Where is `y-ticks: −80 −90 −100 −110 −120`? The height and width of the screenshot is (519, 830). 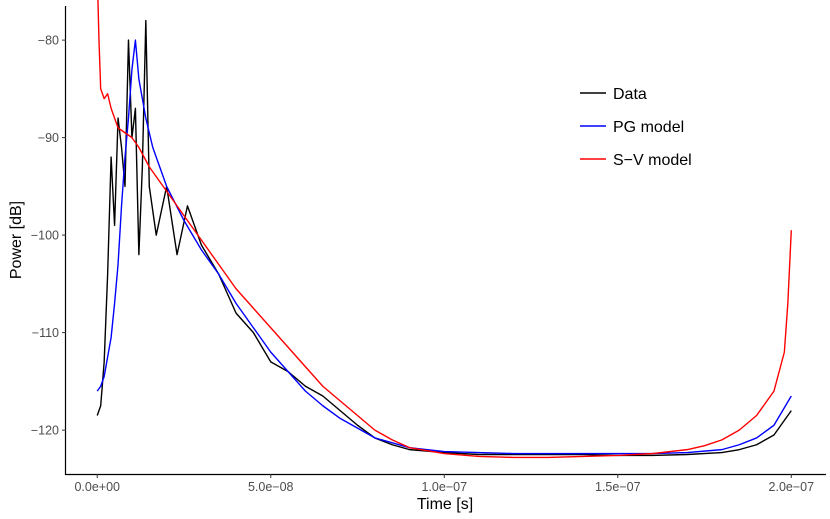
y-ticks: −80 −90 −100 −110 −120 is located at coordinates (48, 236).